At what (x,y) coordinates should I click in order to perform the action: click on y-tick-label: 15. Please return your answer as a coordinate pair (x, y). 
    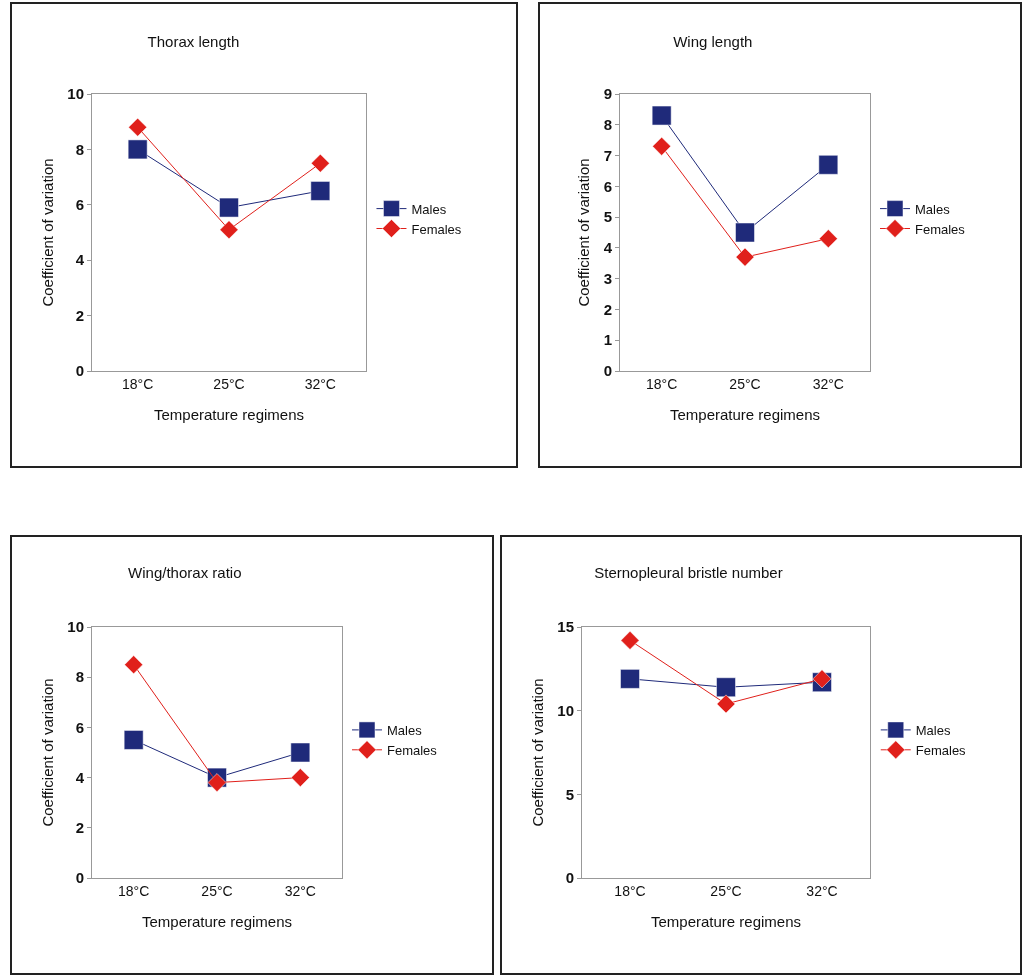
    Looking at the image, I should click on (565, 627).